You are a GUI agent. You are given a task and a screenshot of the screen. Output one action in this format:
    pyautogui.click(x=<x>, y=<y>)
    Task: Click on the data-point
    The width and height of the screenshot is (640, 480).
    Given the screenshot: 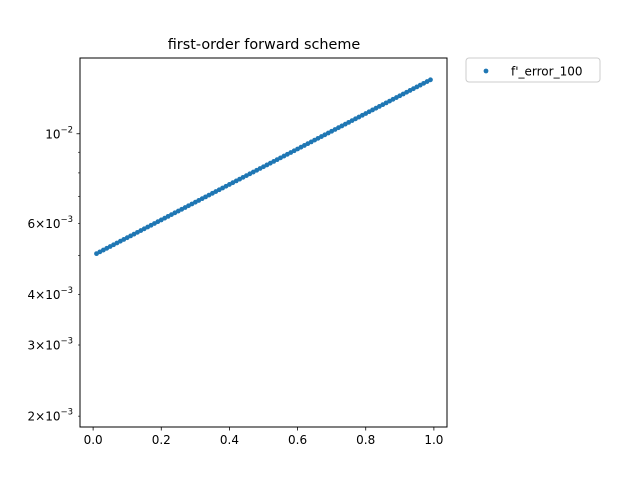 What is the action you would take?
    pyautogui.click(x=430, y=80)
    